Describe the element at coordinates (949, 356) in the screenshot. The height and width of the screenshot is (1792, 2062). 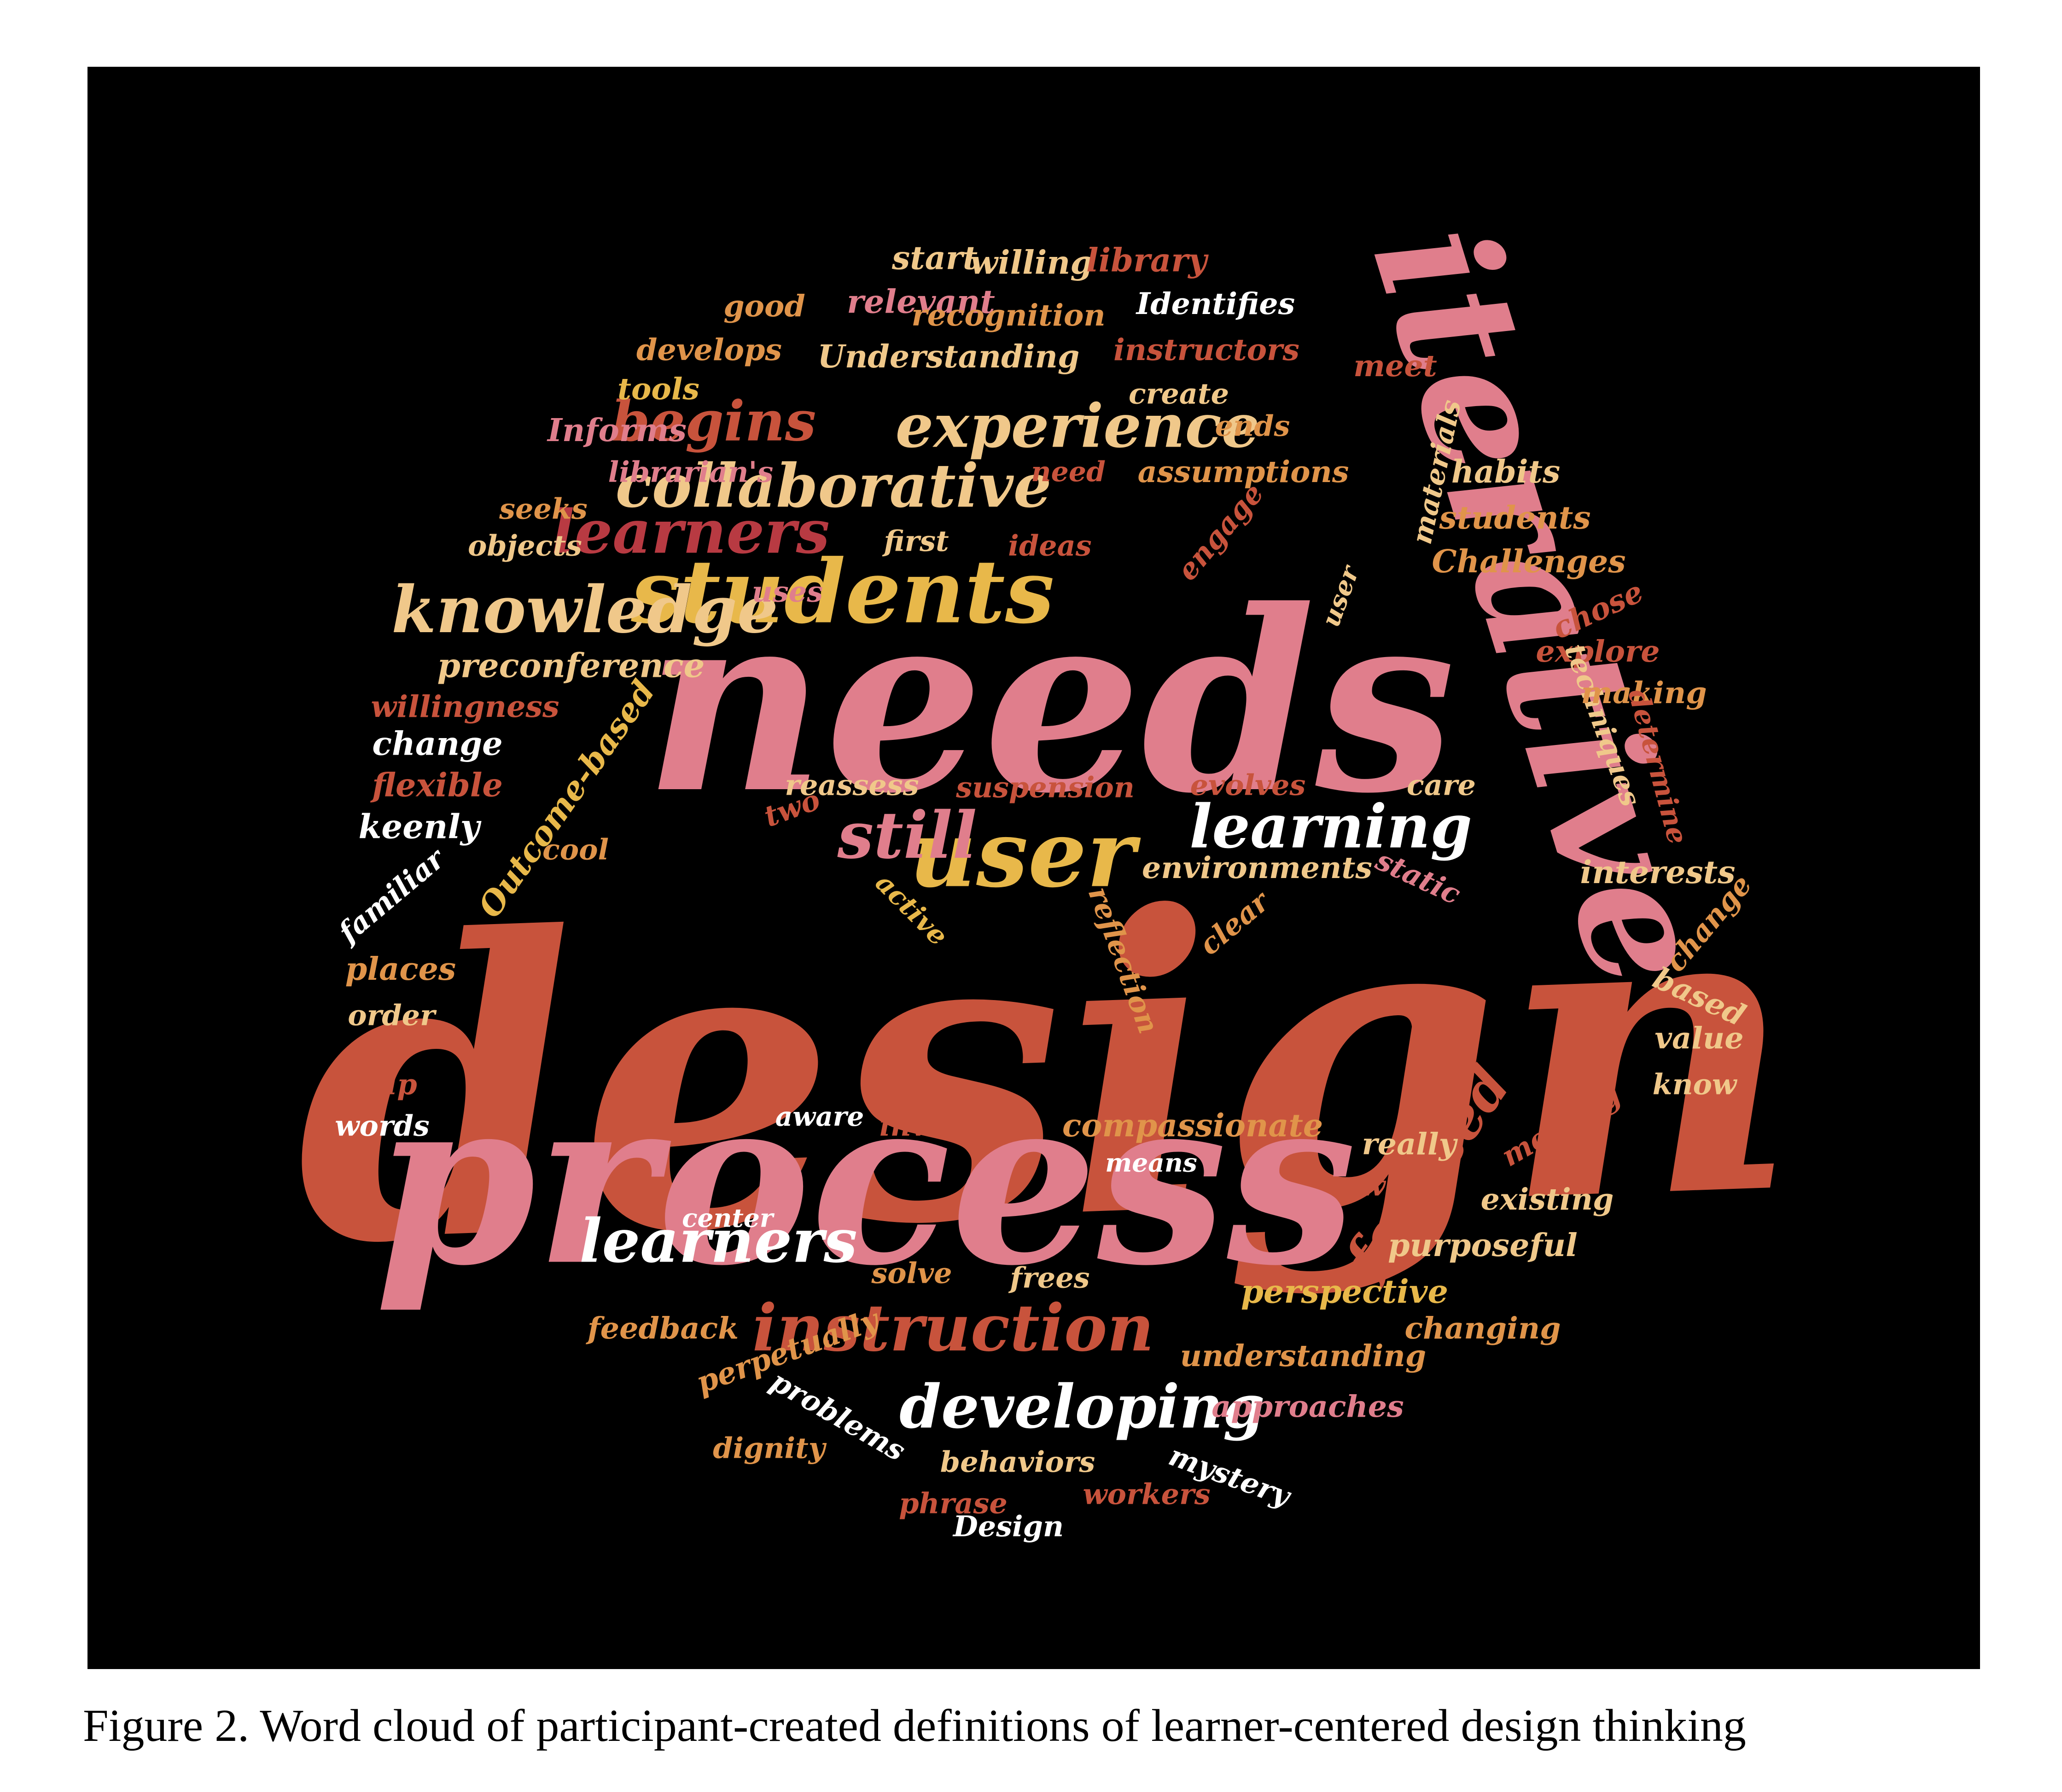
I see `word-cloud-term: Understanding` at that location.